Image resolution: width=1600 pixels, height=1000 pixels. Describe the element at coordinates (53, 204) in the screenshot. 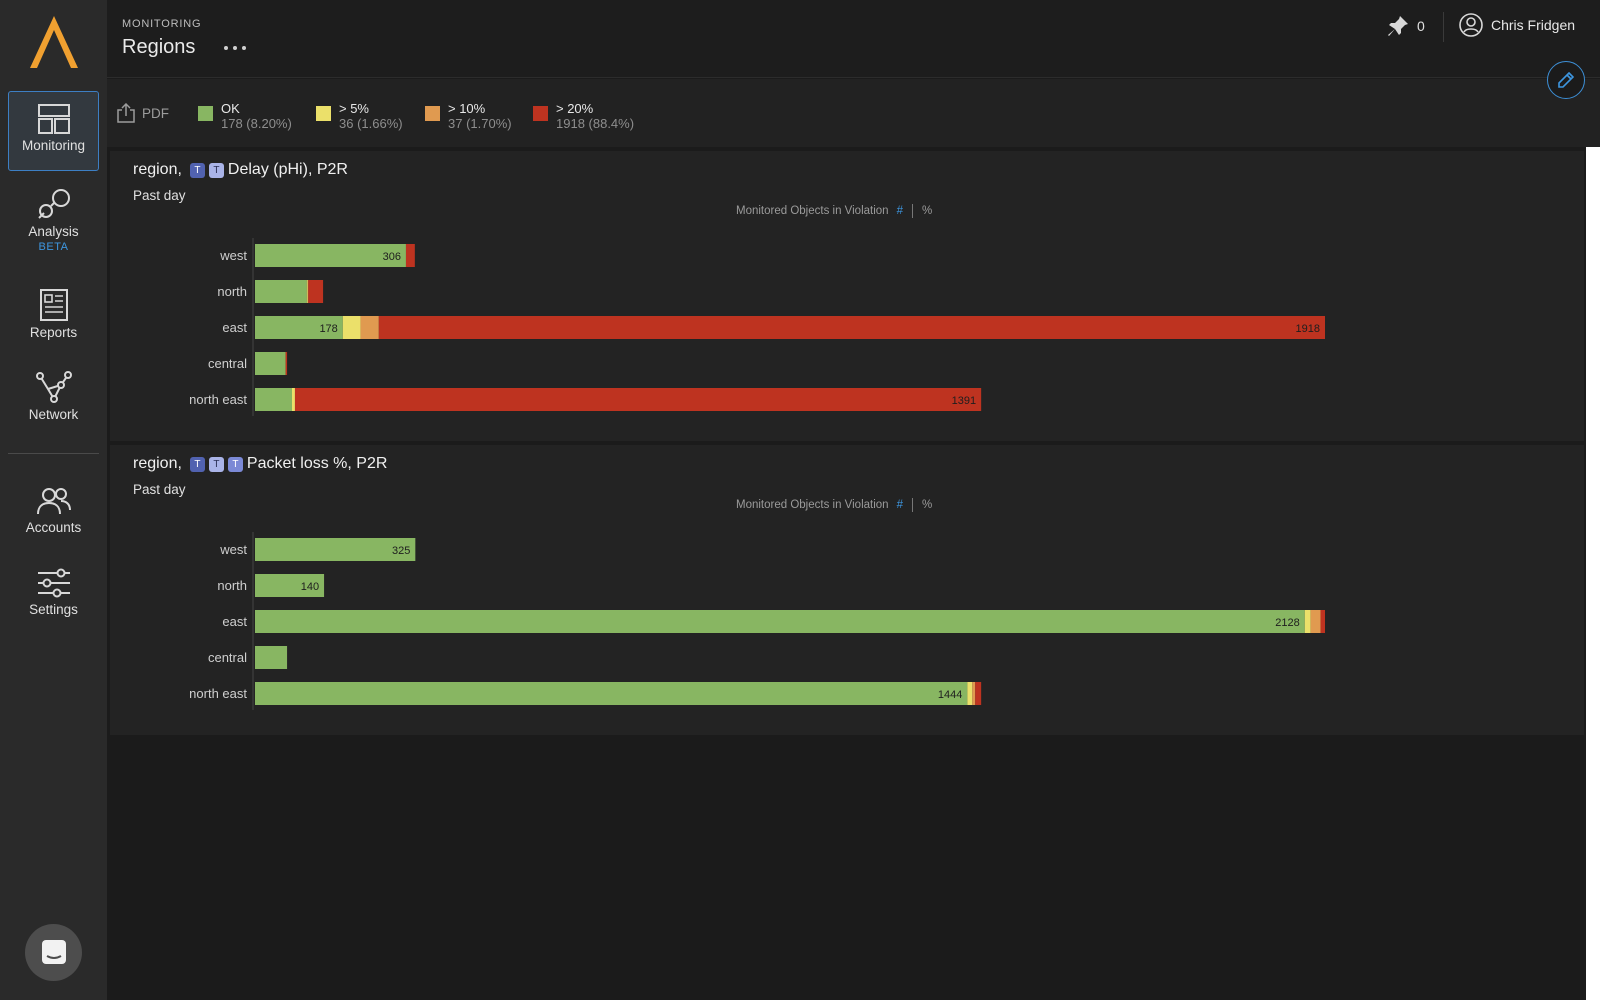

I see `analysis-icon` at that location.